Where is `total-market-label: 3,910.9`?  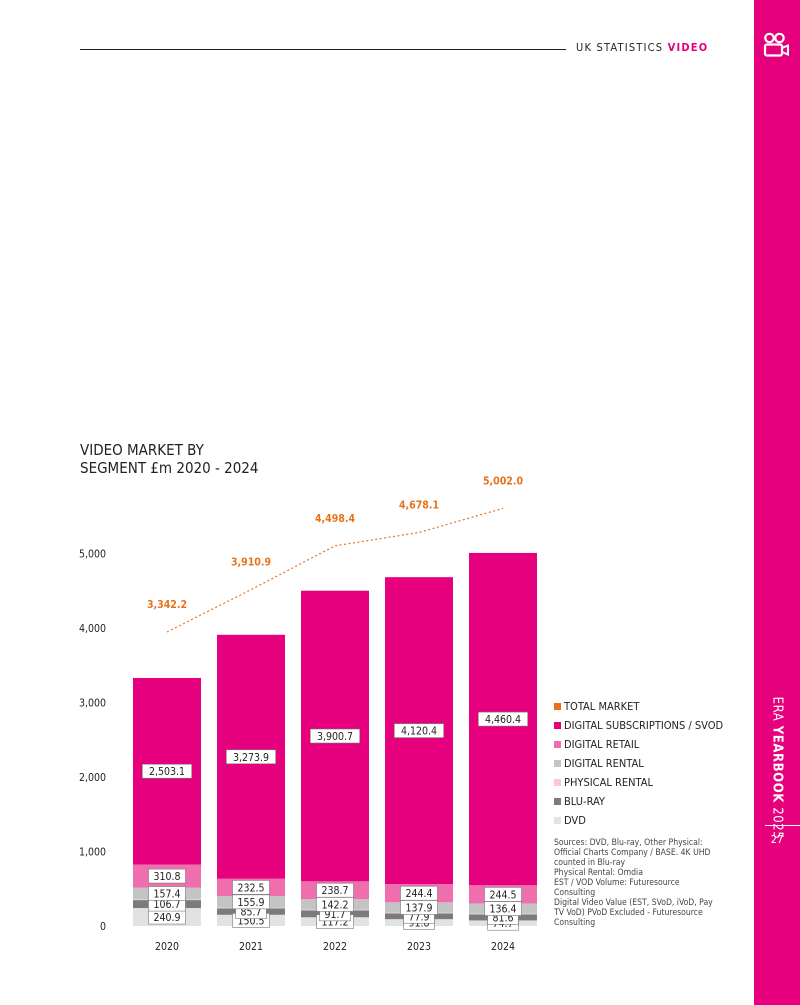 total-market-label: 3,910.9 is located at coordinates (251, 563).